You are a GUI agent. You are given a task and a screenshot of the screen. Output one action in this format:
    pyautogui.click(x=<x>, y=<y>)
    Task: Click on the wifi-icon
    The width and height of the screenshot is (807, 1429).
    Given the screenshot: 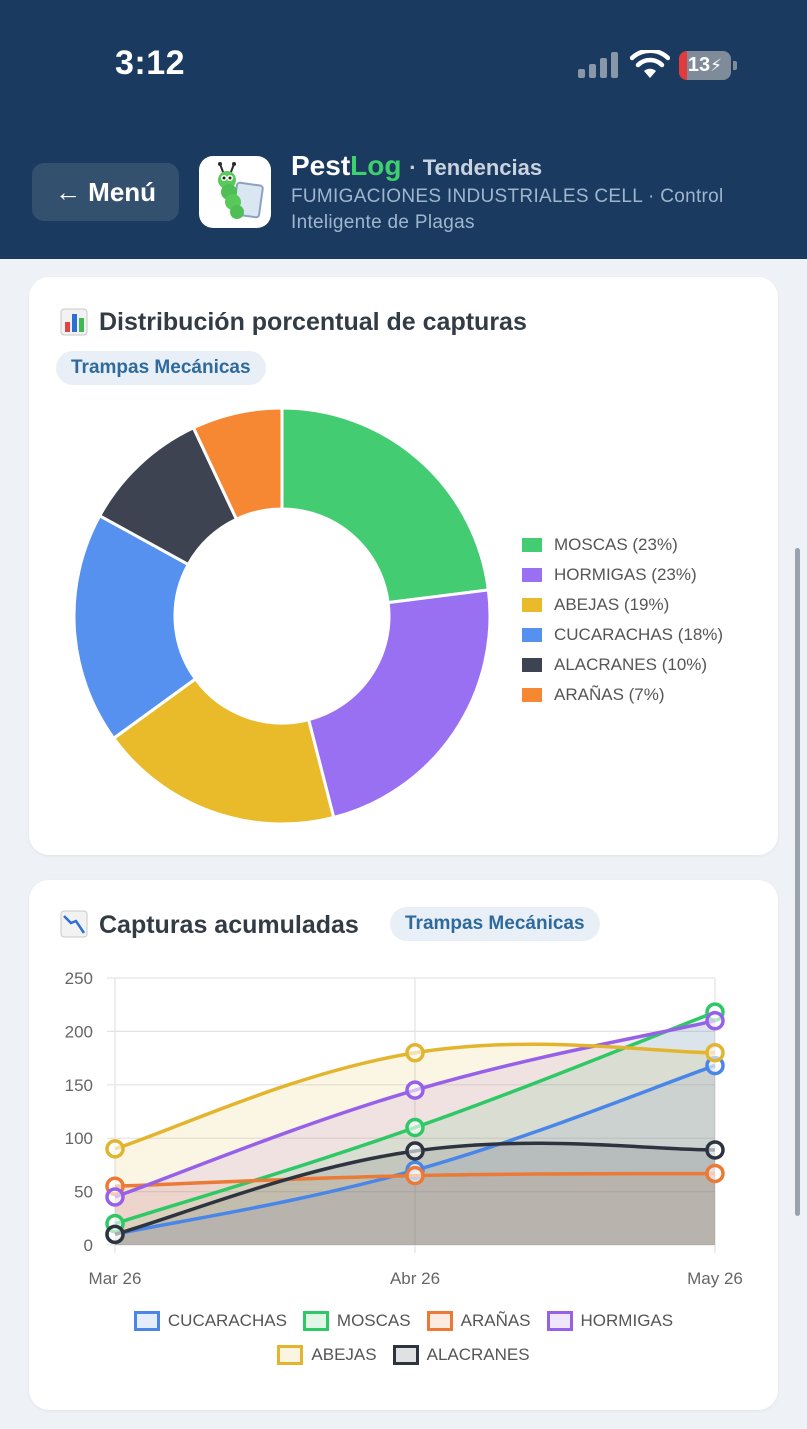 What is the action you would take?
    pyautogui.click(x=650, y=64)
    